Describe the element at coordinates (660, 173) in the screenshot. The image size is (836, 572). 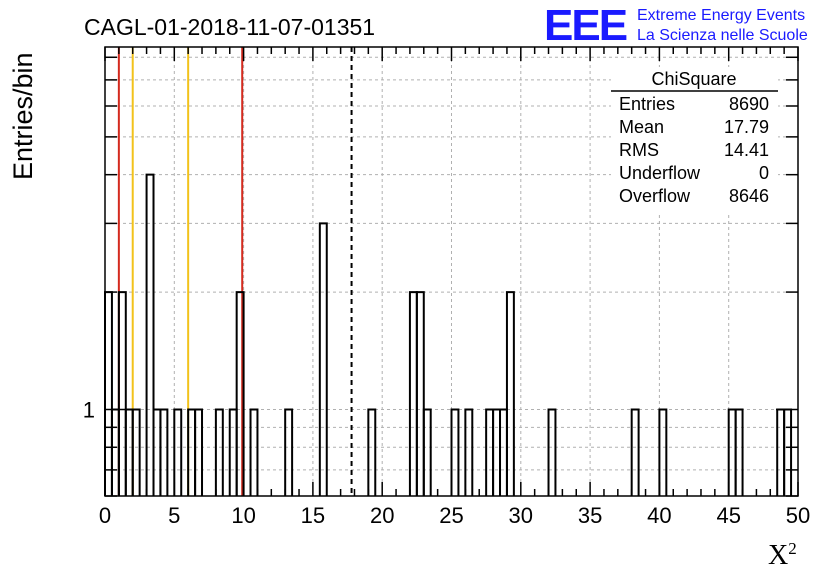
I see `stats-label: Underflow` at that location.